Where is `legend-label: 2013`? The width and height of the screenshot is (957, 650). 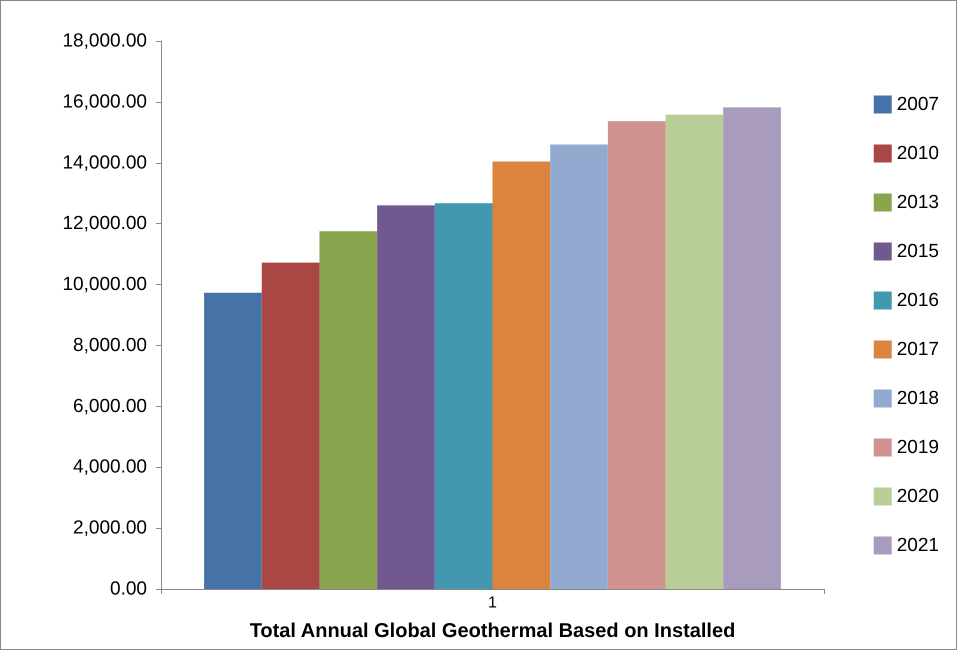 legend-label: 2013 is located at coordinates (918, 202).